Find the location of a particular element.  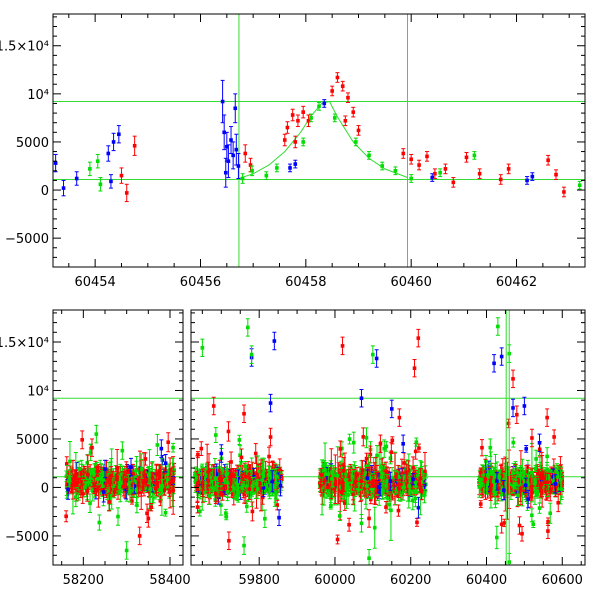

top-y-tick-label: 1.5×10⁴ is located at coordinates (24, 47).